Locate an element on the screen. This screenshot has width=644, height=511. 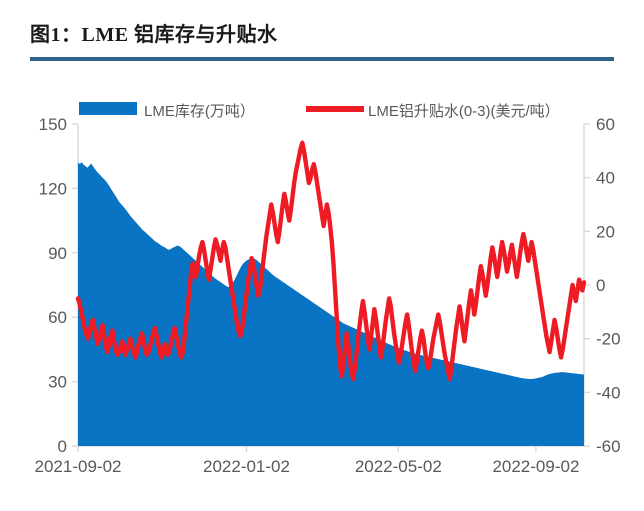
right-axis-tick-label: -60 is located at coordinates (608, 446).